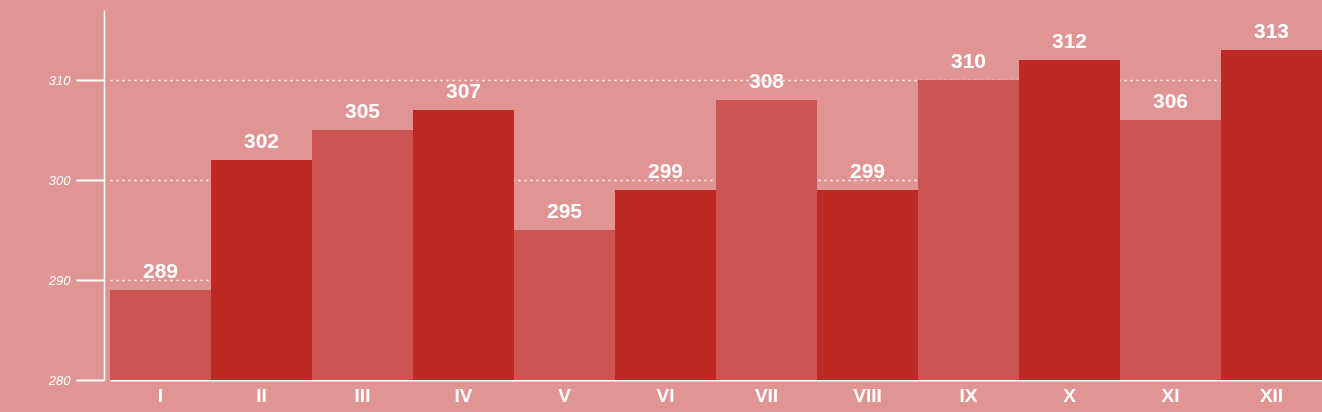 The image size is (1322, 412). Describe the element at coordinates (665, 395) in the screenshot. I see `x-tick-label: VI` at that location.